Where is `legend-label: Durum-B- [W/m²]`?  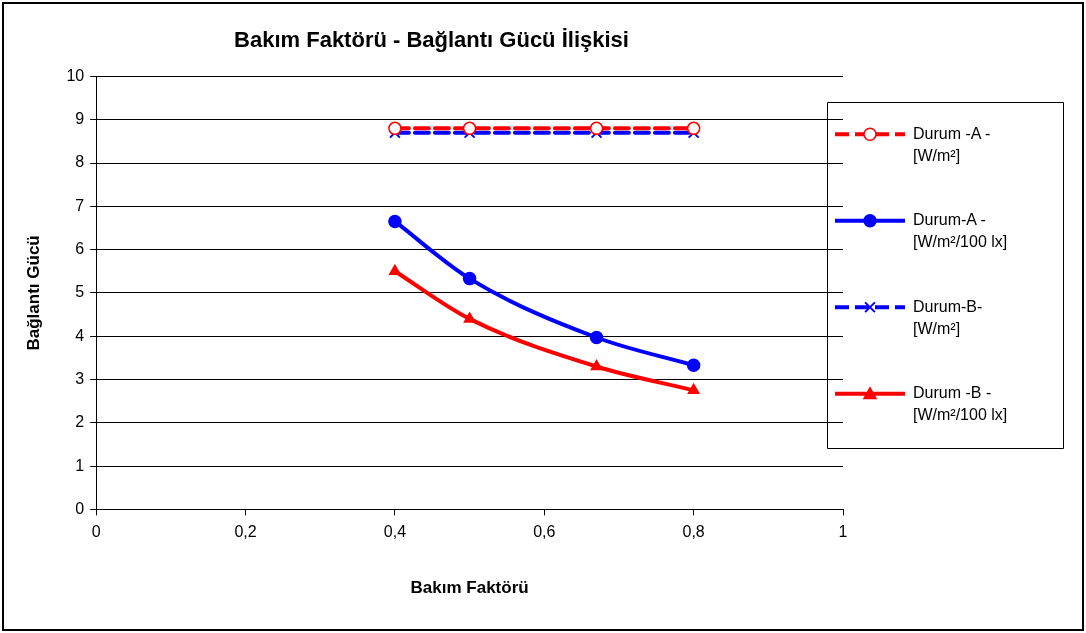
legend-label: Durum-B- [W/m²] is located at coordinates (948, 317).